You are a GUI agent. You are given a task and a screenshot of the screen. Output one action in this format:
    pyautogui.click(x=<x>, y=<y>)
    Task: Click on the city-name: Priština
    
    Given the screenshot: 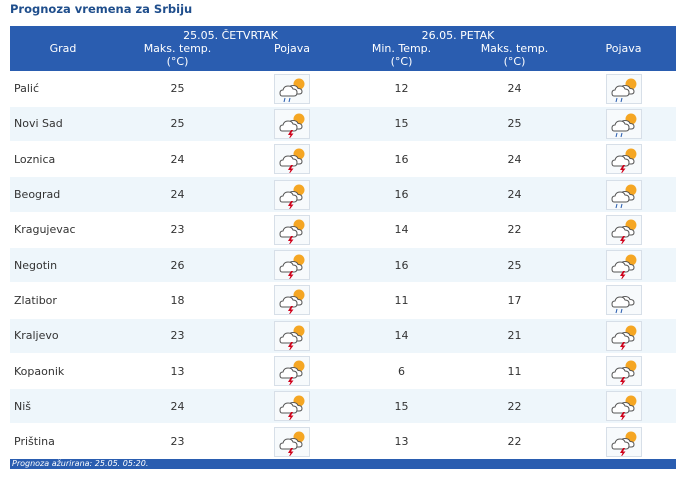 What is the action you would take?
    pyautogui.click(x=63, y=441)
    